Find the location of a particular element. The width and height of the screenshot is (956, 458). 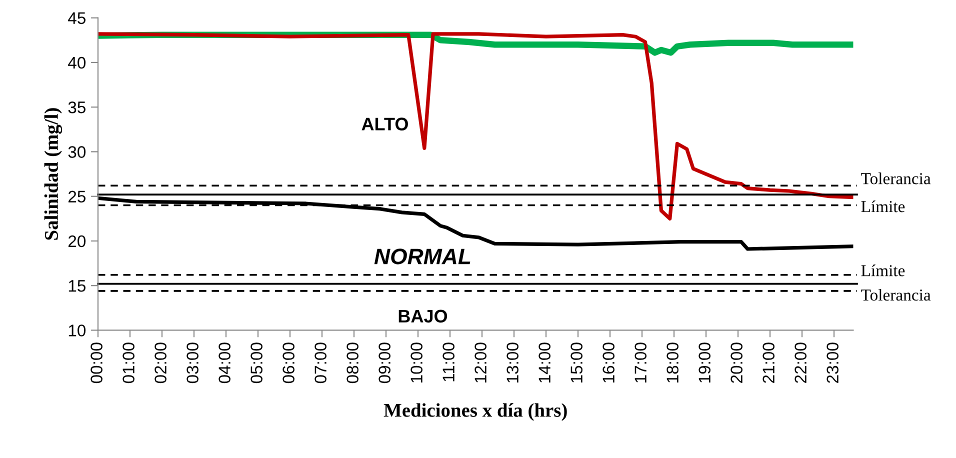

x-tick-label: 04:00 is located at coordinates (224, 363).